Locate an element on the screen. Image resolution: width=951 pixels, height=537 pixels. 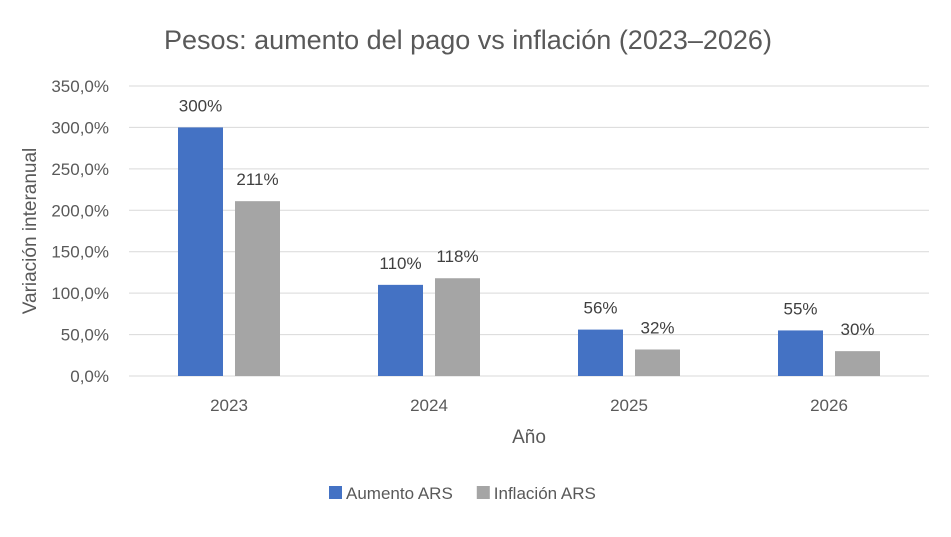
legend-label: Aumento ARS is located at coordinates (399, 493).